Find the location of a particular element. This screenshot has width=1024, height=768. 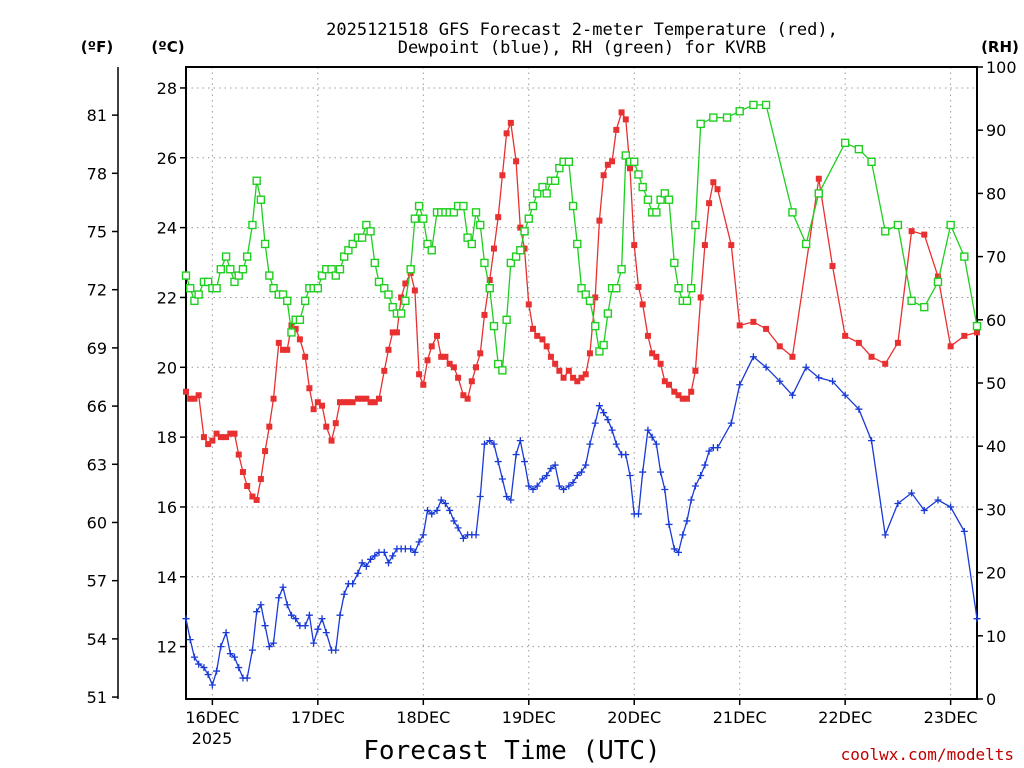

fahrenheit-tick-label: 81 is located at coordinates (97, 115).